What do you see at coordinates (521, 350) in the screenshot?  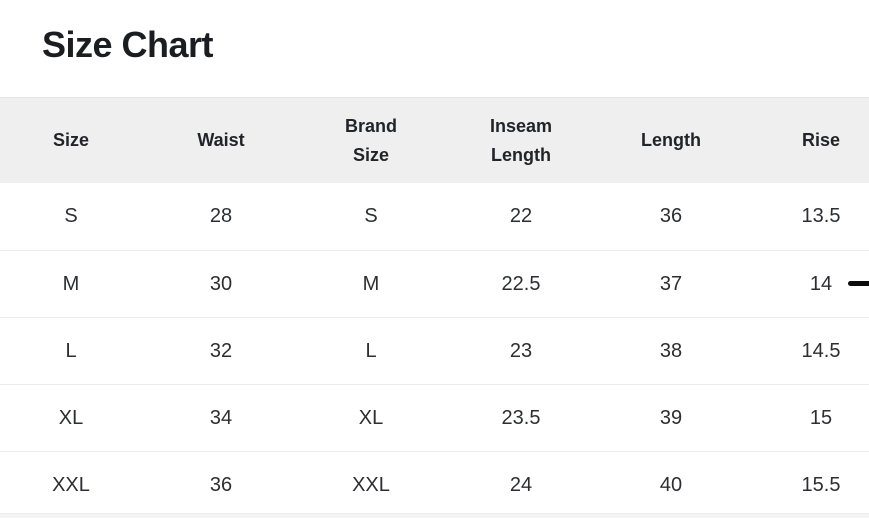 I see `table-cell: 23` at bounding box center [521, 350].